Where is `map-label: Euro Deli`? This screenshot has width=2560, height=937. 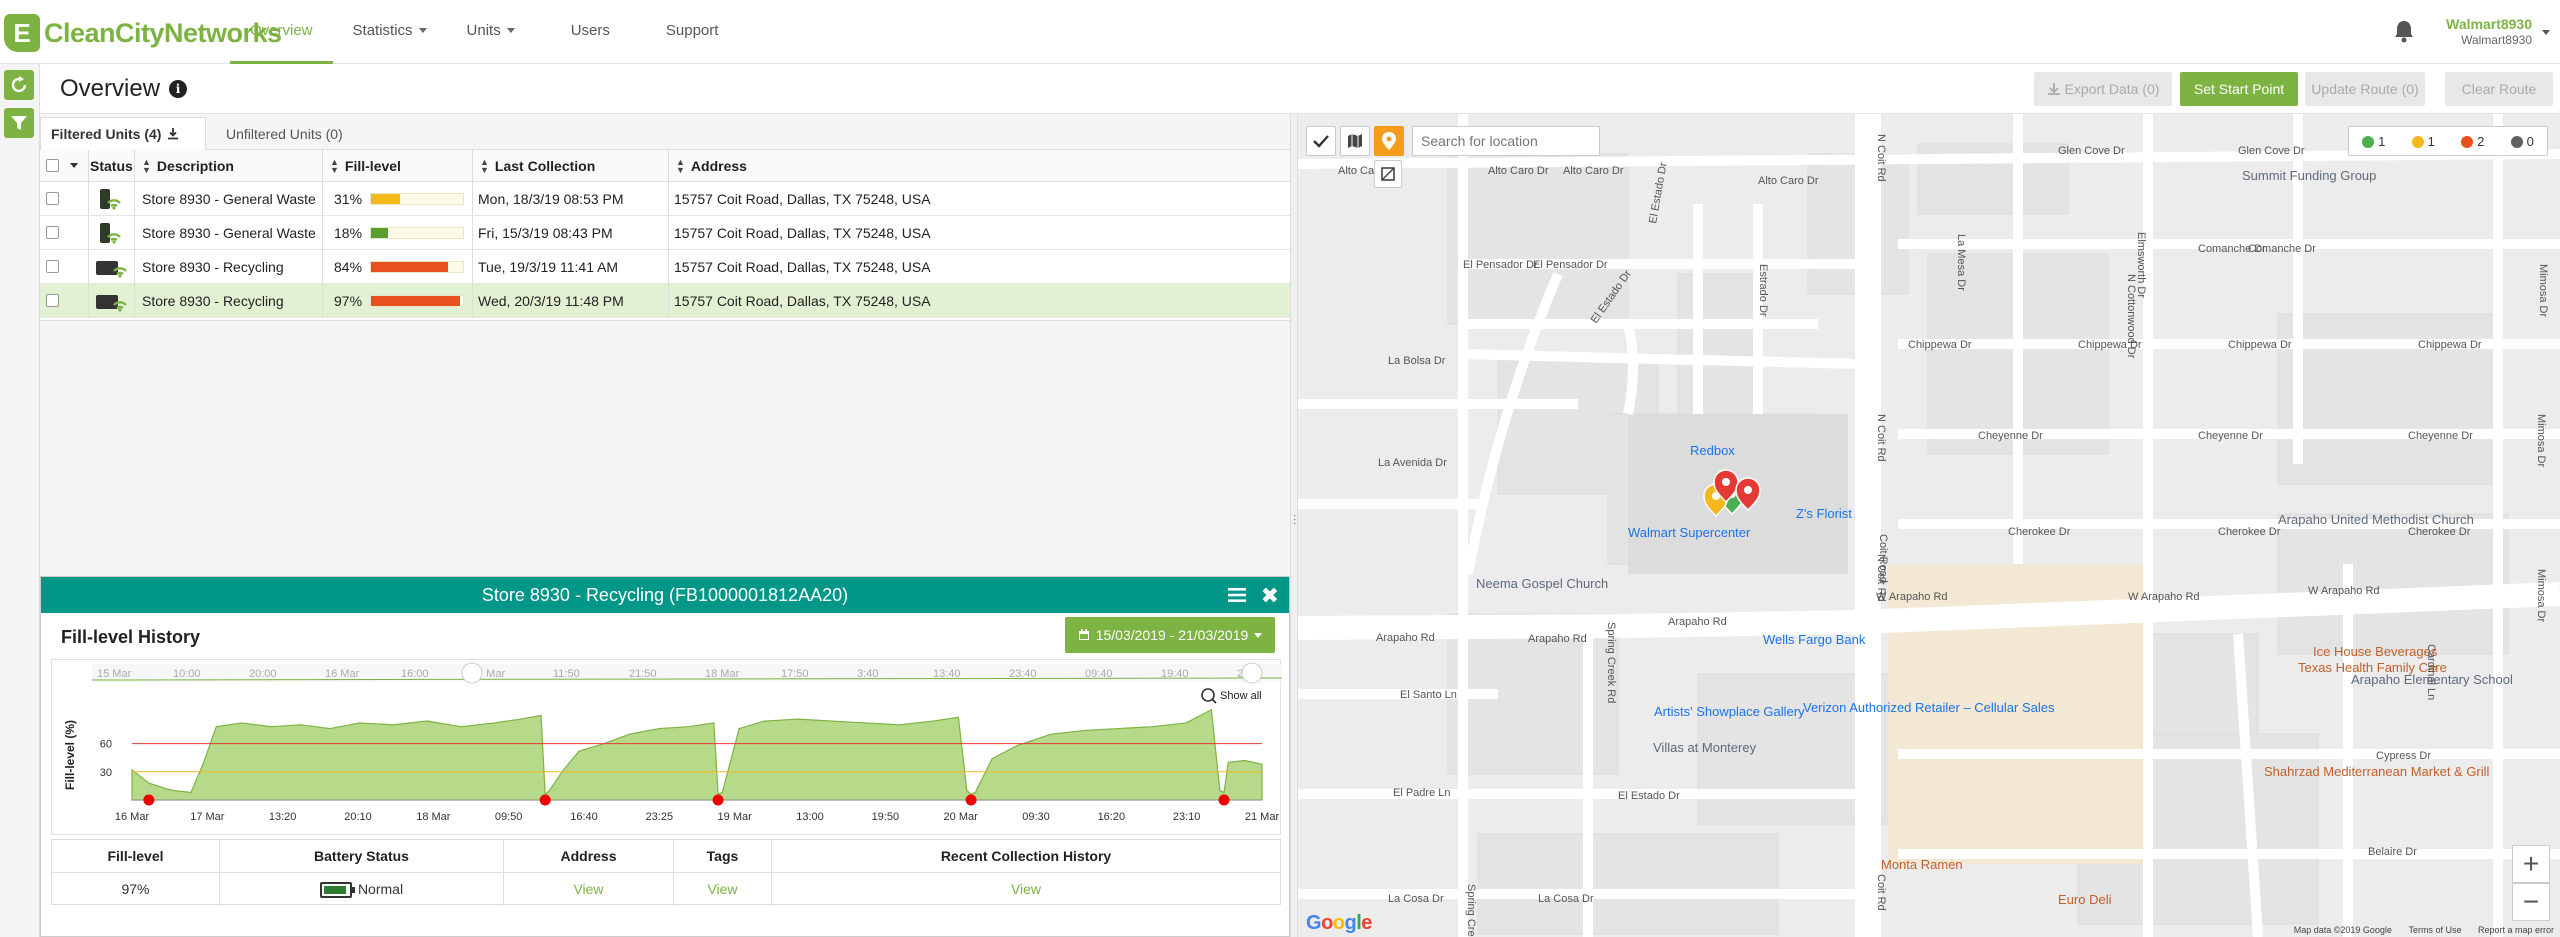
map-label: Euro Deli is located at coordinates (2085, 899).